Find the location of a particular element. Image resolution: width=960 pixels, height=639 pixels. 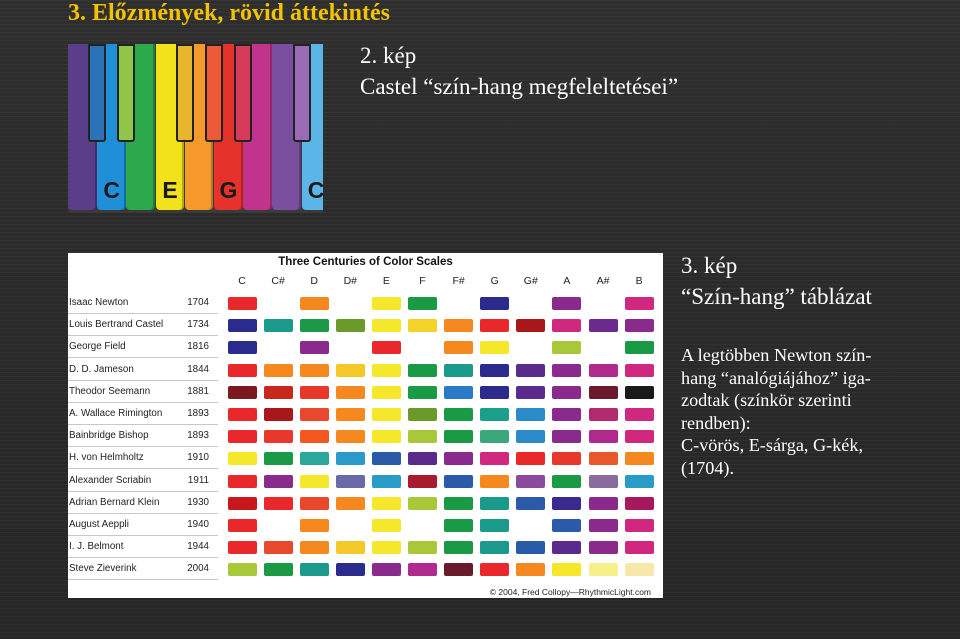

scale-year: 1881 is located at coordinates (198, 391).